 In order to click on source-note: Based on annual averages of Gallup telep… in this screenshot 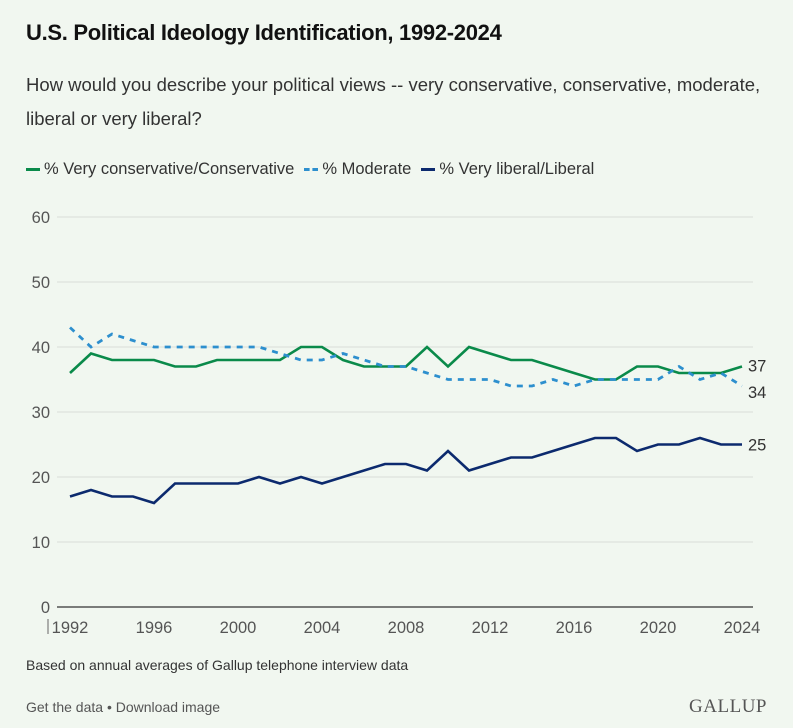, I will do `click(217, 665)`.